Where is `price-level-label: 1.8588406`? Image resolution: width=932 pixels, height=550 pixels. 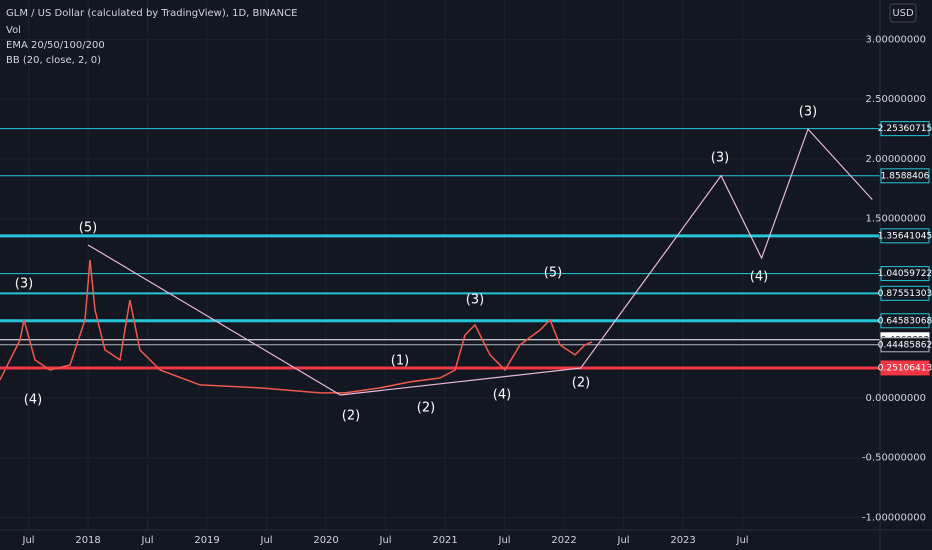 price-level-label: 1.8588406 is located at coordinates (905, 176).